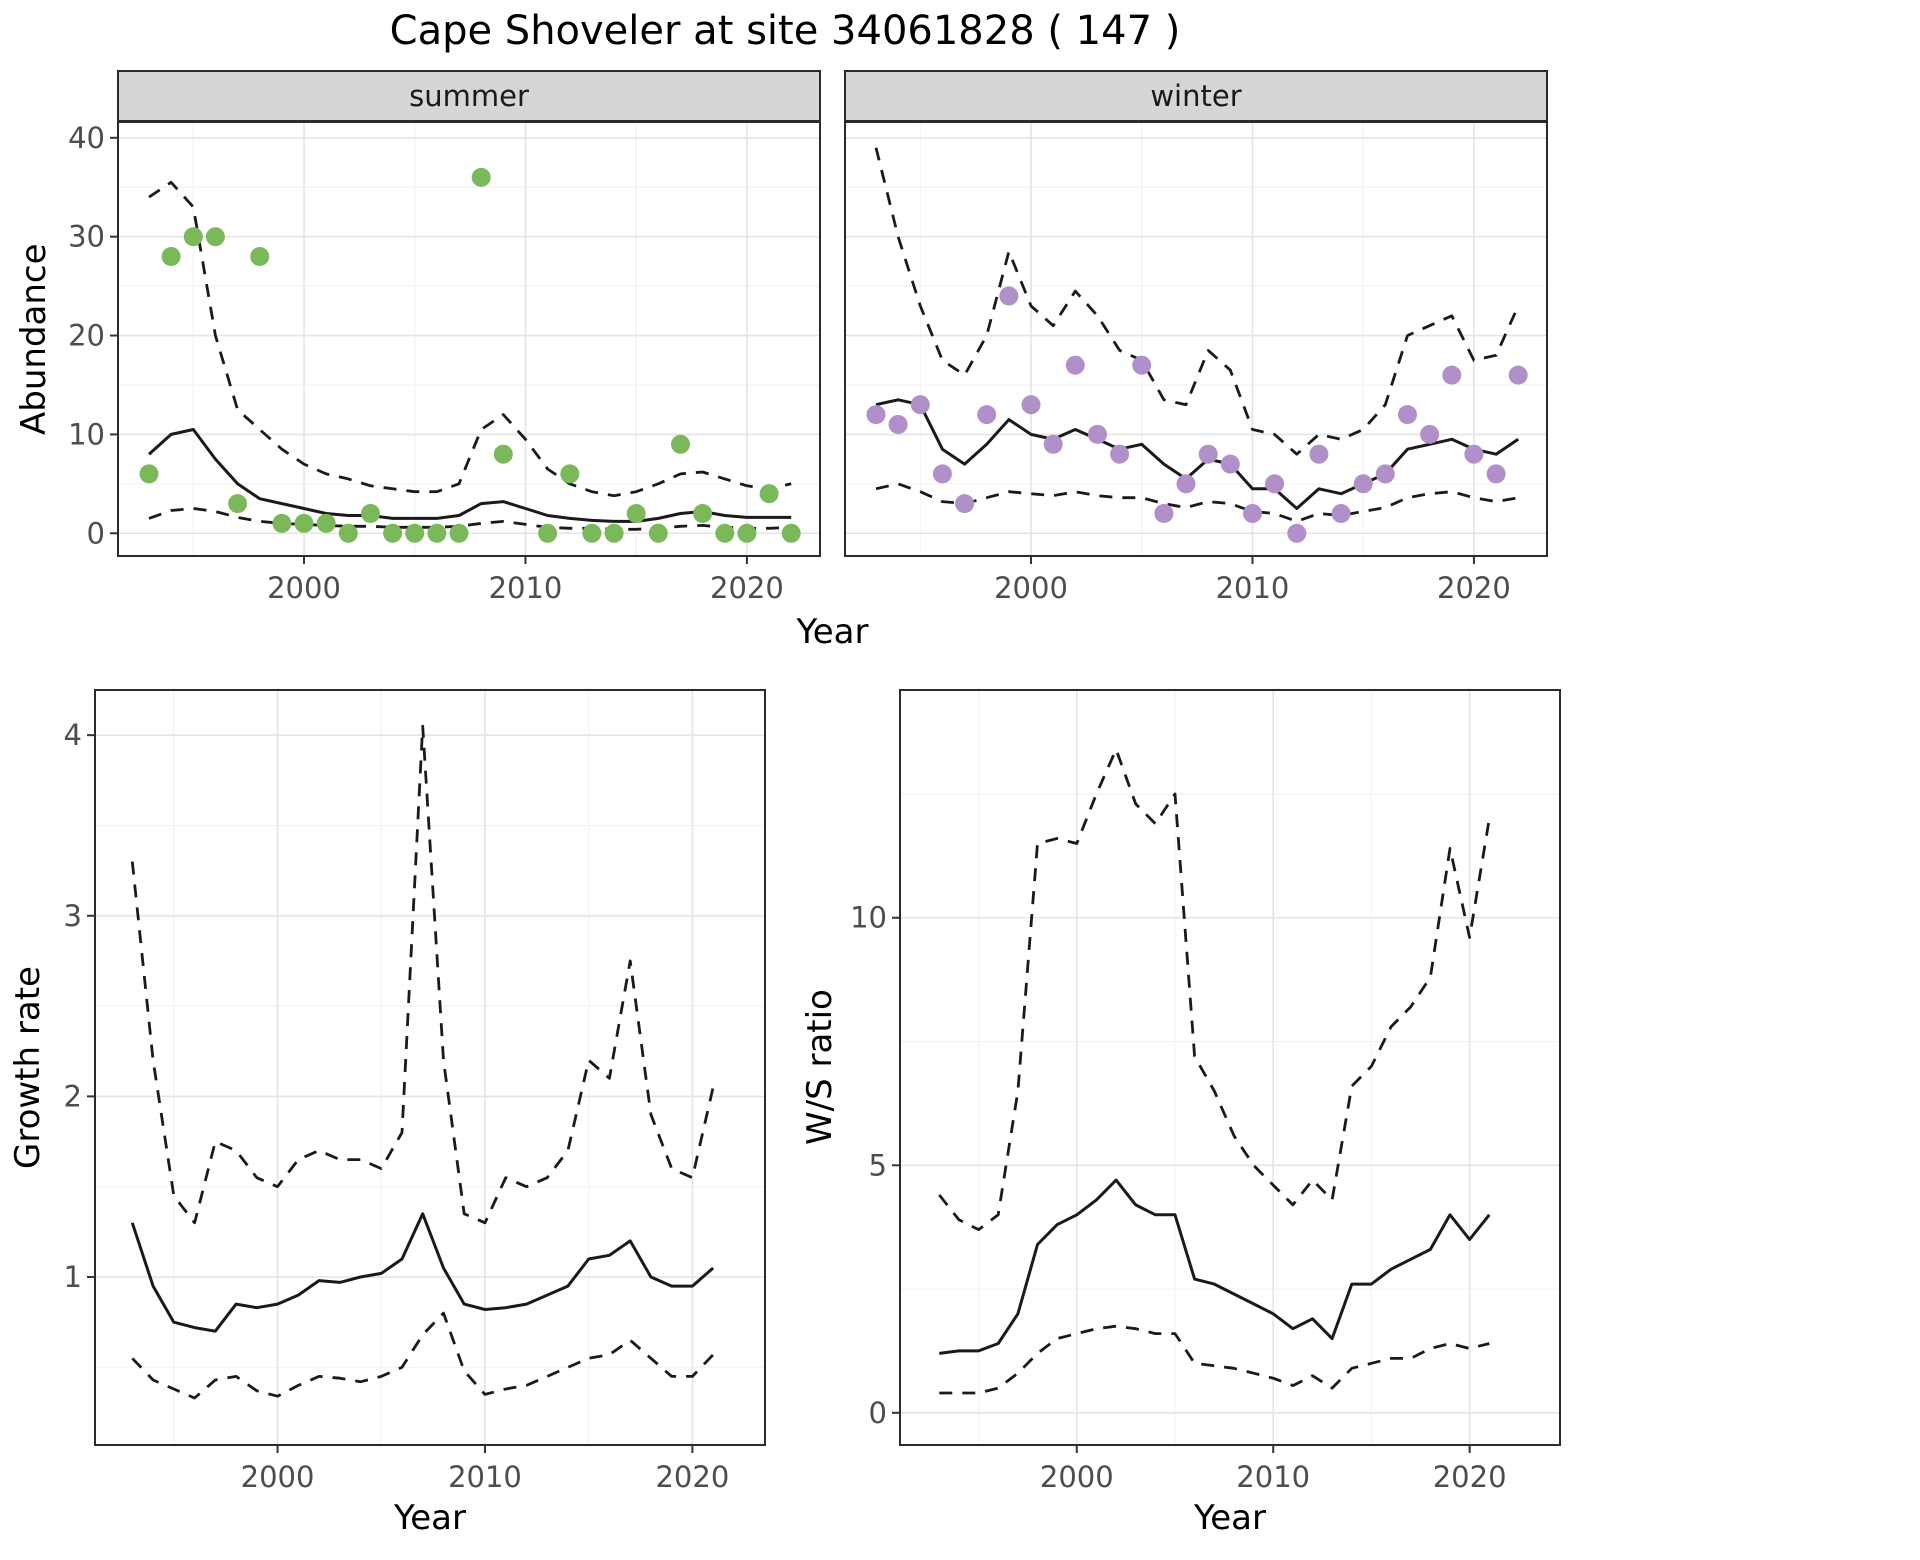 Image resolution: width=1920 pixels, height=1560 pixels. What do you see at coordinates (73, 1277) in the screenshot?
I see `svg-text: 1` at bounding box center [73, 1277].